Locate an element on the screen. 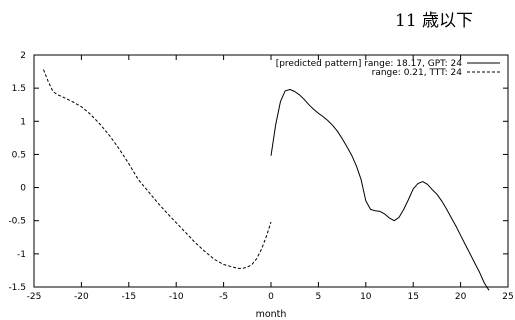  x-tick-label: -20 is located at coordinates (81, 297).